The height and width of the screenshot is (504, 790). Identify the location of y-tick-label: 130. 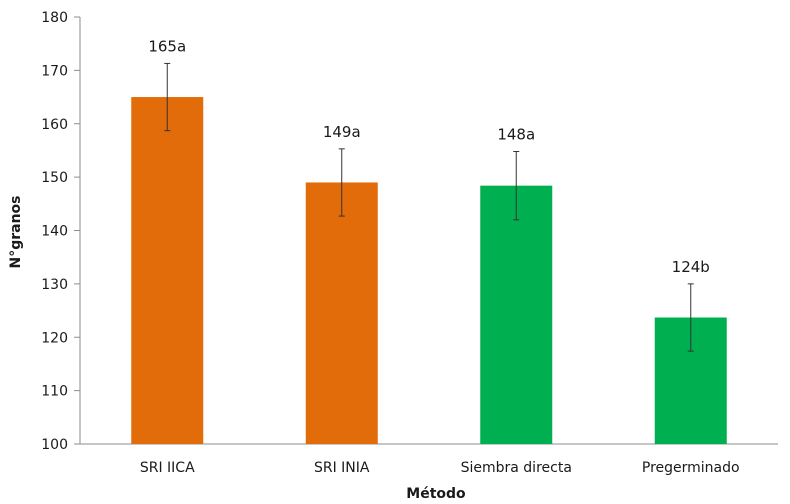
(54, 285).